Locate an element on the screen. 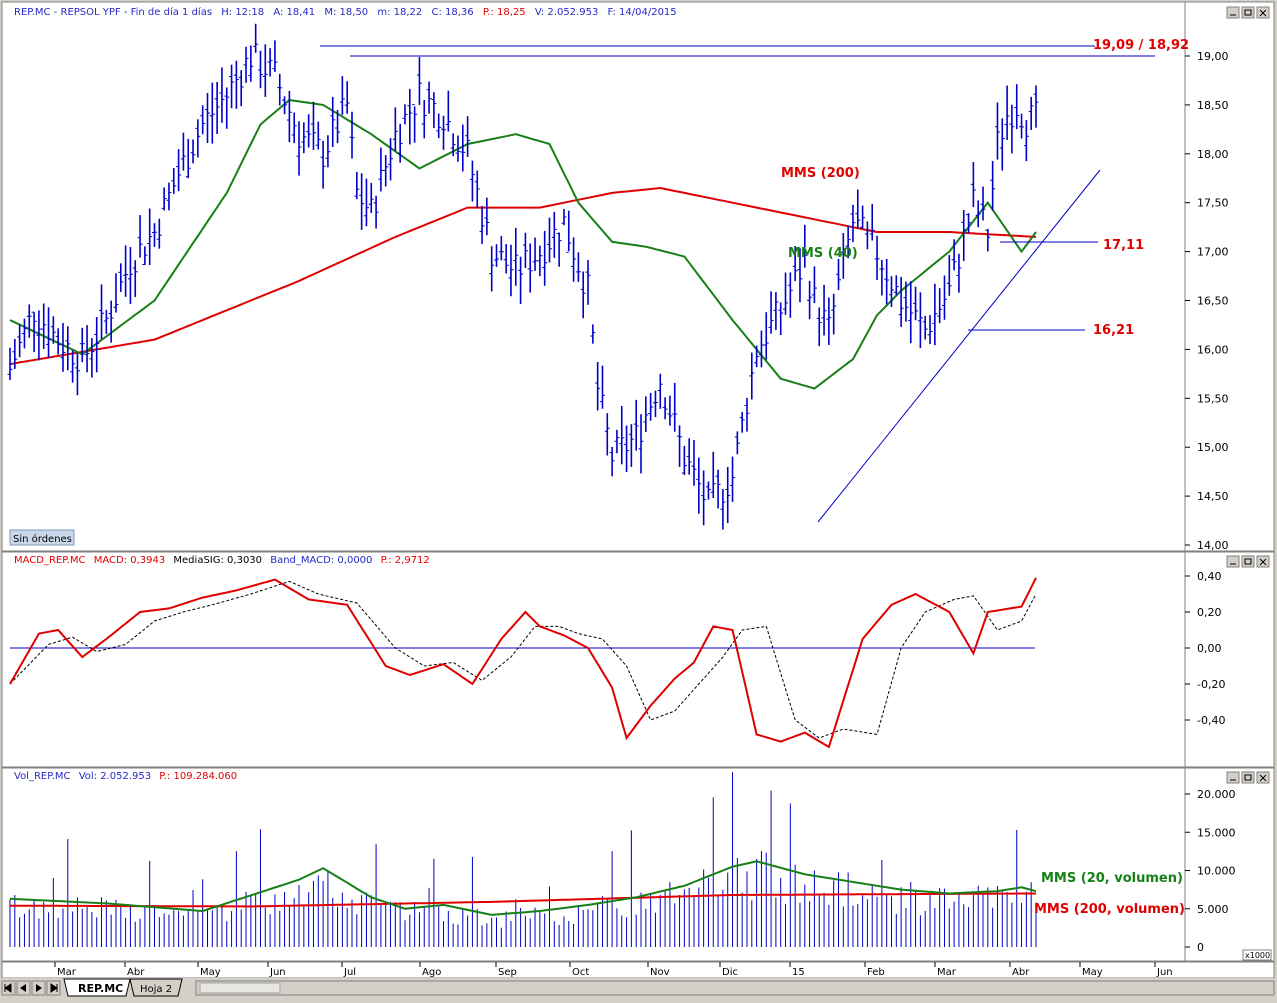 This screenshot has height=1003, width=1277. macd-tick-label: -0,20 is located at coordinates (1211, 684).